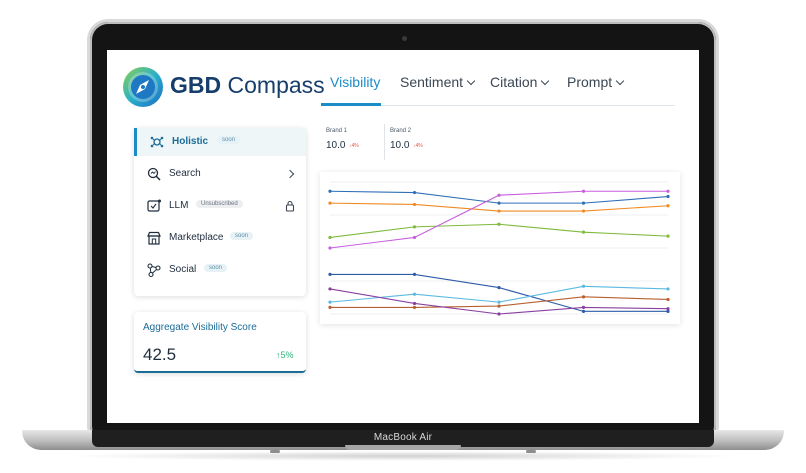 This screenshot has width=806, height=473. Describe the element at coordinates (143, 87) in the screenshot. I see `compass-logo-icon` at that location.